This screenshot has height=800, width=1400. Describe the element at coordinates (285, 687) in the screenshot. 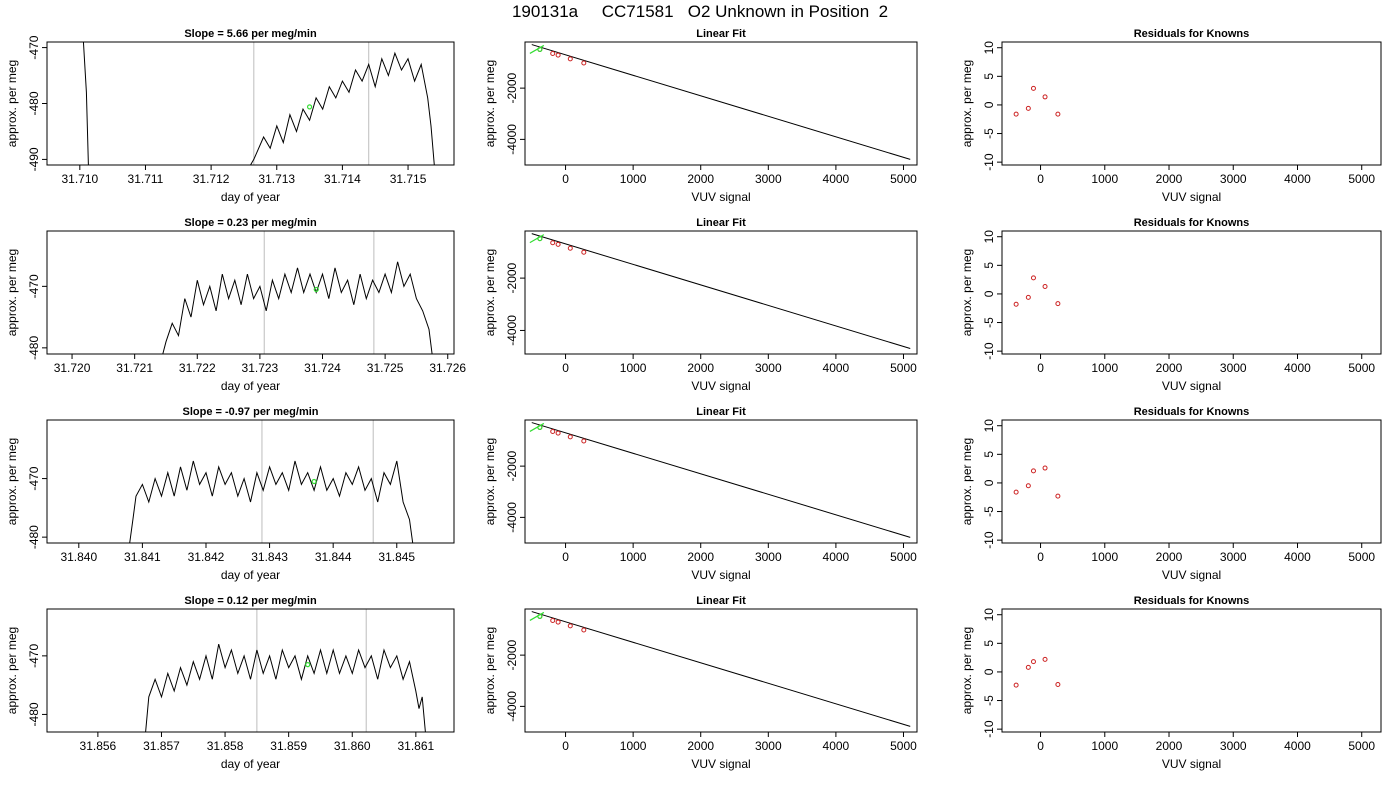

I see `signal-trace` at that location.